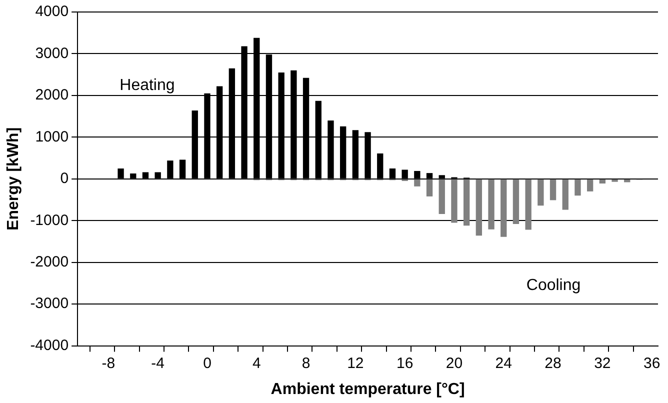 This screenshot has width=668, height=403. Describe the element at coordinates (256, 363) in the screenshot. I see `x-tick-label: 4` at that location.